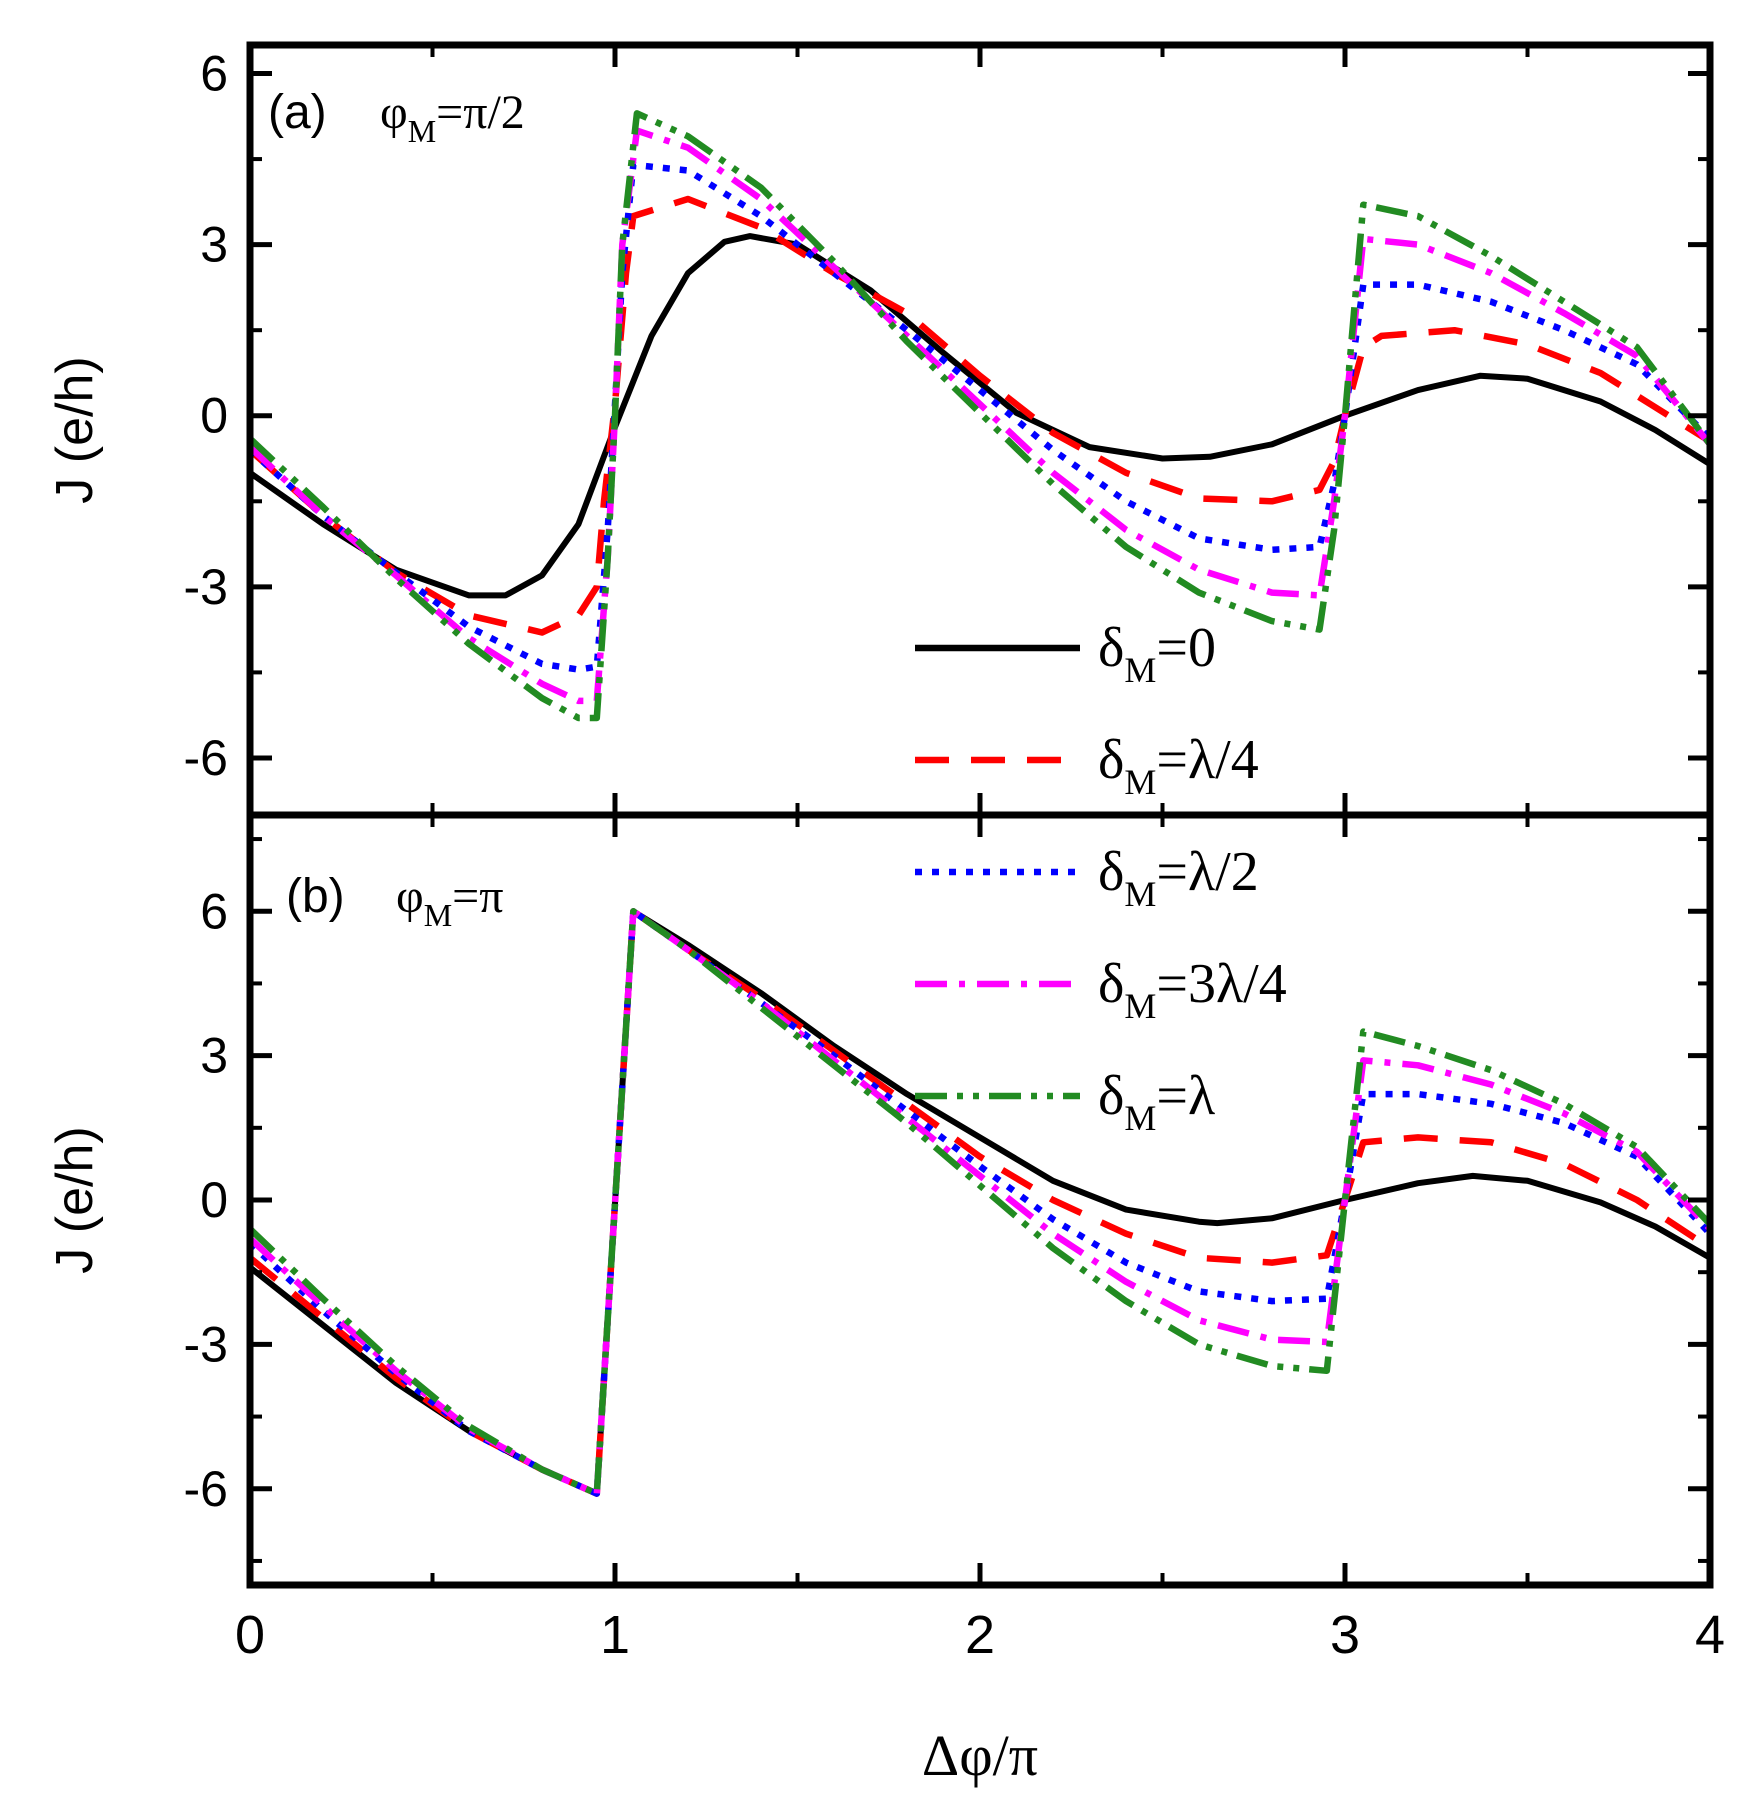  Describe the element at coordinates (75, 1199) in the screenshot. I see `y-axis-label-b: J (e/h)` at that location.